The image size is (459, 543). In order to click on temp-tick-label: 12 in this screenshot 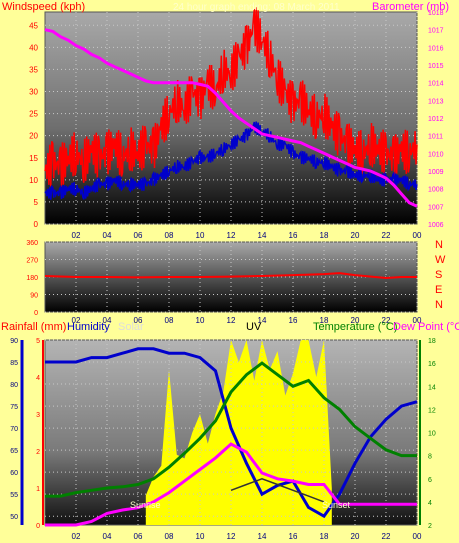, I will do `click(432, 410)`.